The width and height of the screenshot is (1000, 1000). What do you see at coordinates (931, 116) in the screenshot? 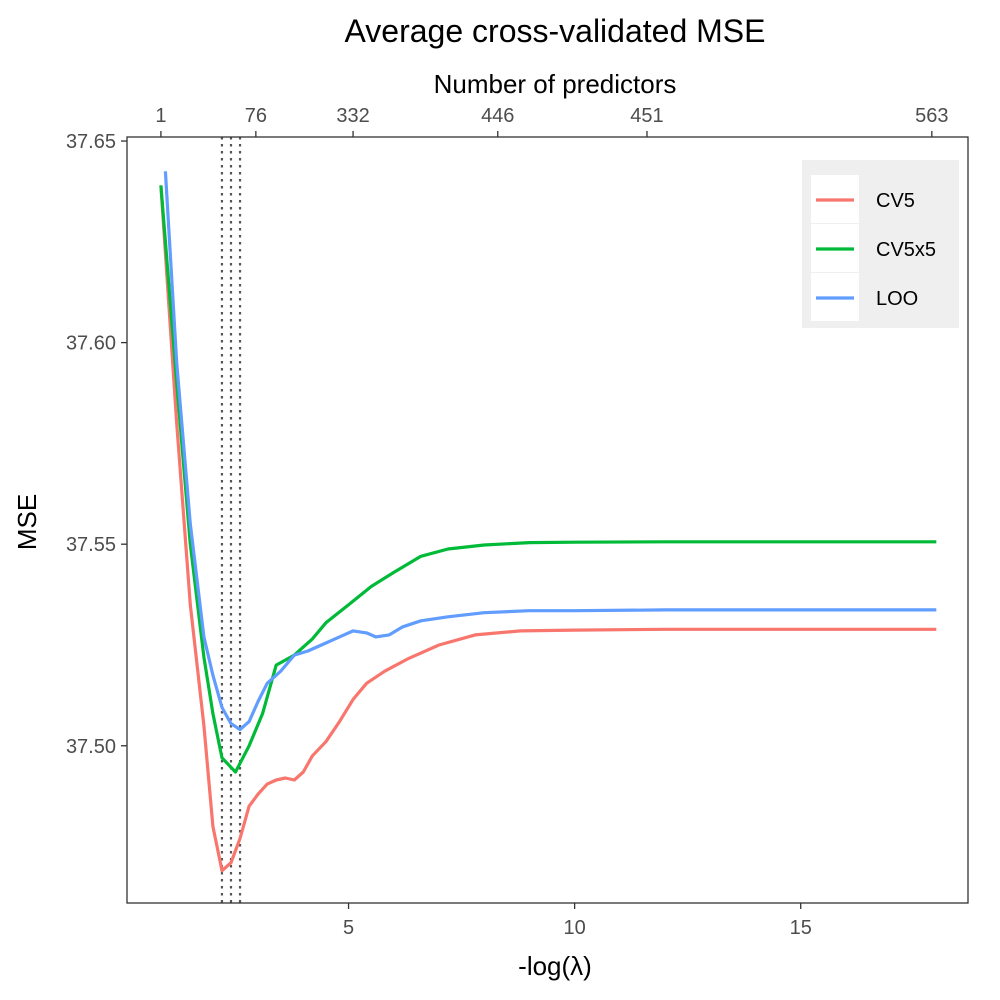
I see `top-tick-label: 563` at bounding box center [931, 116].